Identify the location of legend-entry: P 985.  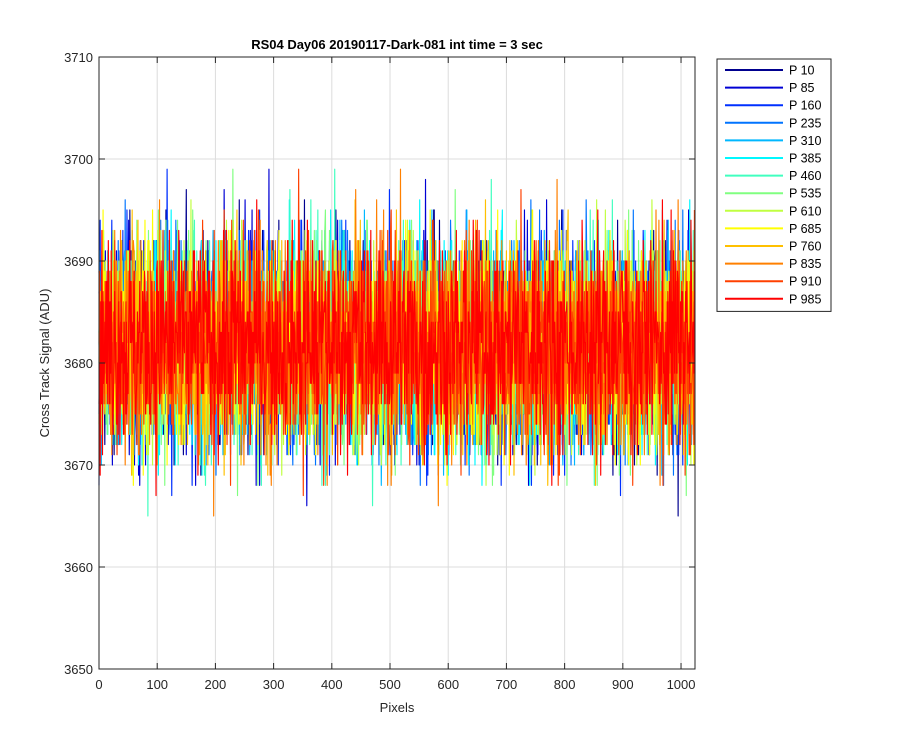
(773, 299).